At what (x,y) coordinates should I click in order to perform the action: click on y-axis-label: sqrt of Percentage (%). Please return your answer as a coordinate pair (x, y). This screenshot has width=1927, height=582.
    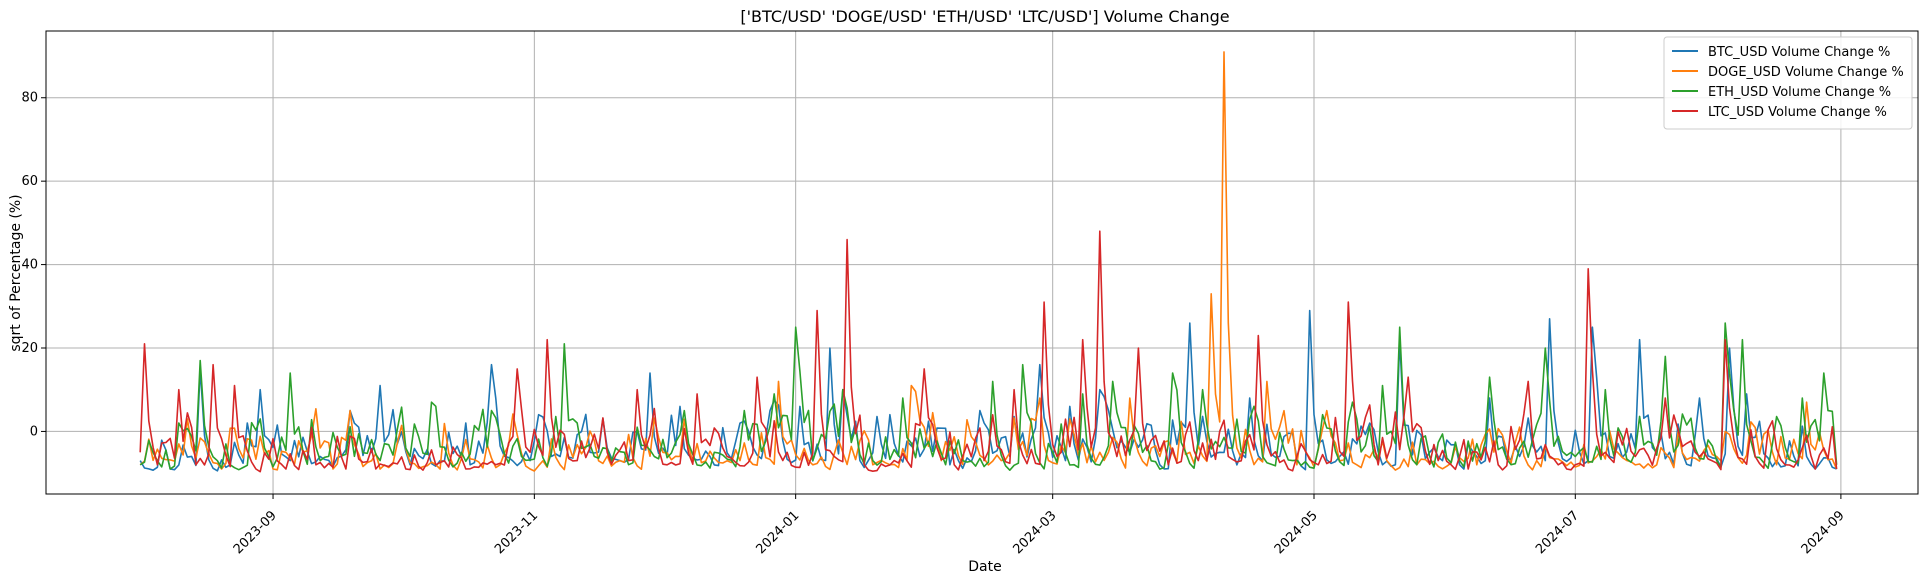
    Looking at the image, I should click on (16, 272).